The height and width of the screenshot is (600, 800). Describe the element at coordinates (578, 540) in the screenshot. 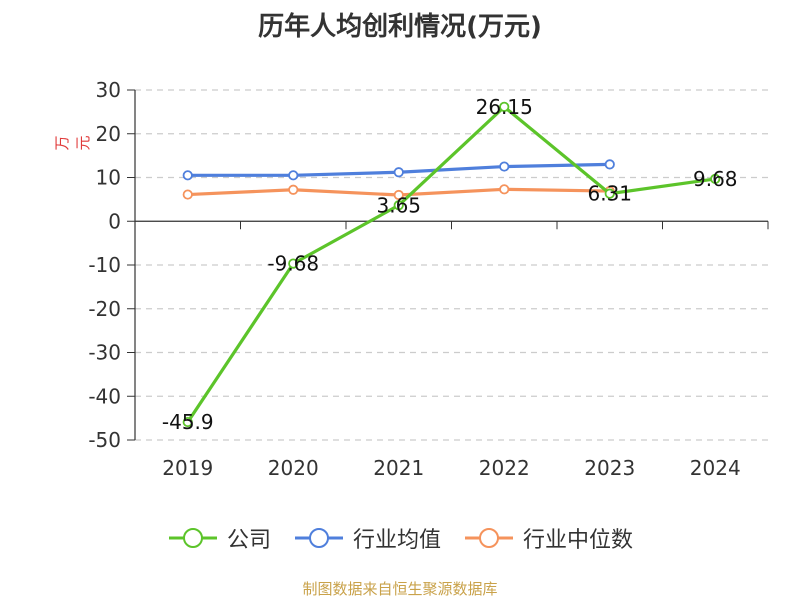

I see `legend-label: 行业中位数` at that location.